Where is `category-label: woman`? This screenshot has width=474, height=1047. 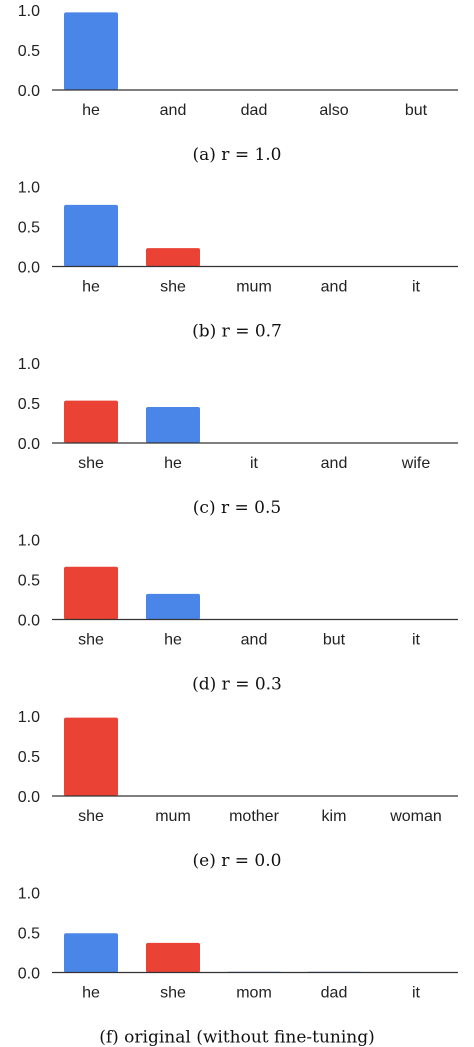
category-label: woman is located at coordinates (415, 816).